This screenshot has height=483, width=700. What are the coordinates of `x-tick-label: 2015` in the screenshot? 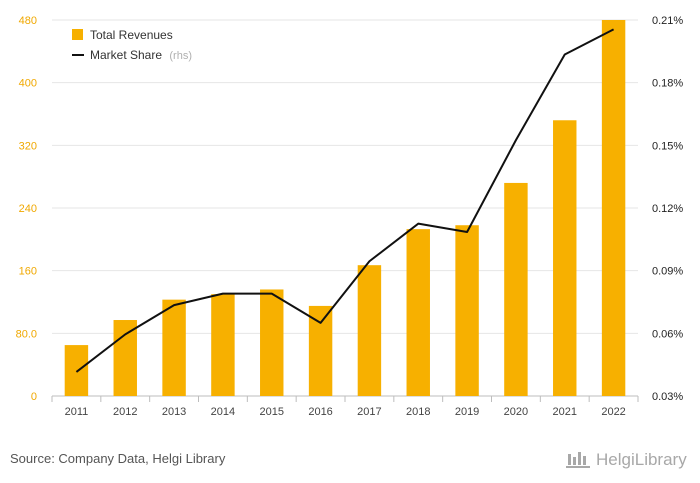 It's located at (272, 412).